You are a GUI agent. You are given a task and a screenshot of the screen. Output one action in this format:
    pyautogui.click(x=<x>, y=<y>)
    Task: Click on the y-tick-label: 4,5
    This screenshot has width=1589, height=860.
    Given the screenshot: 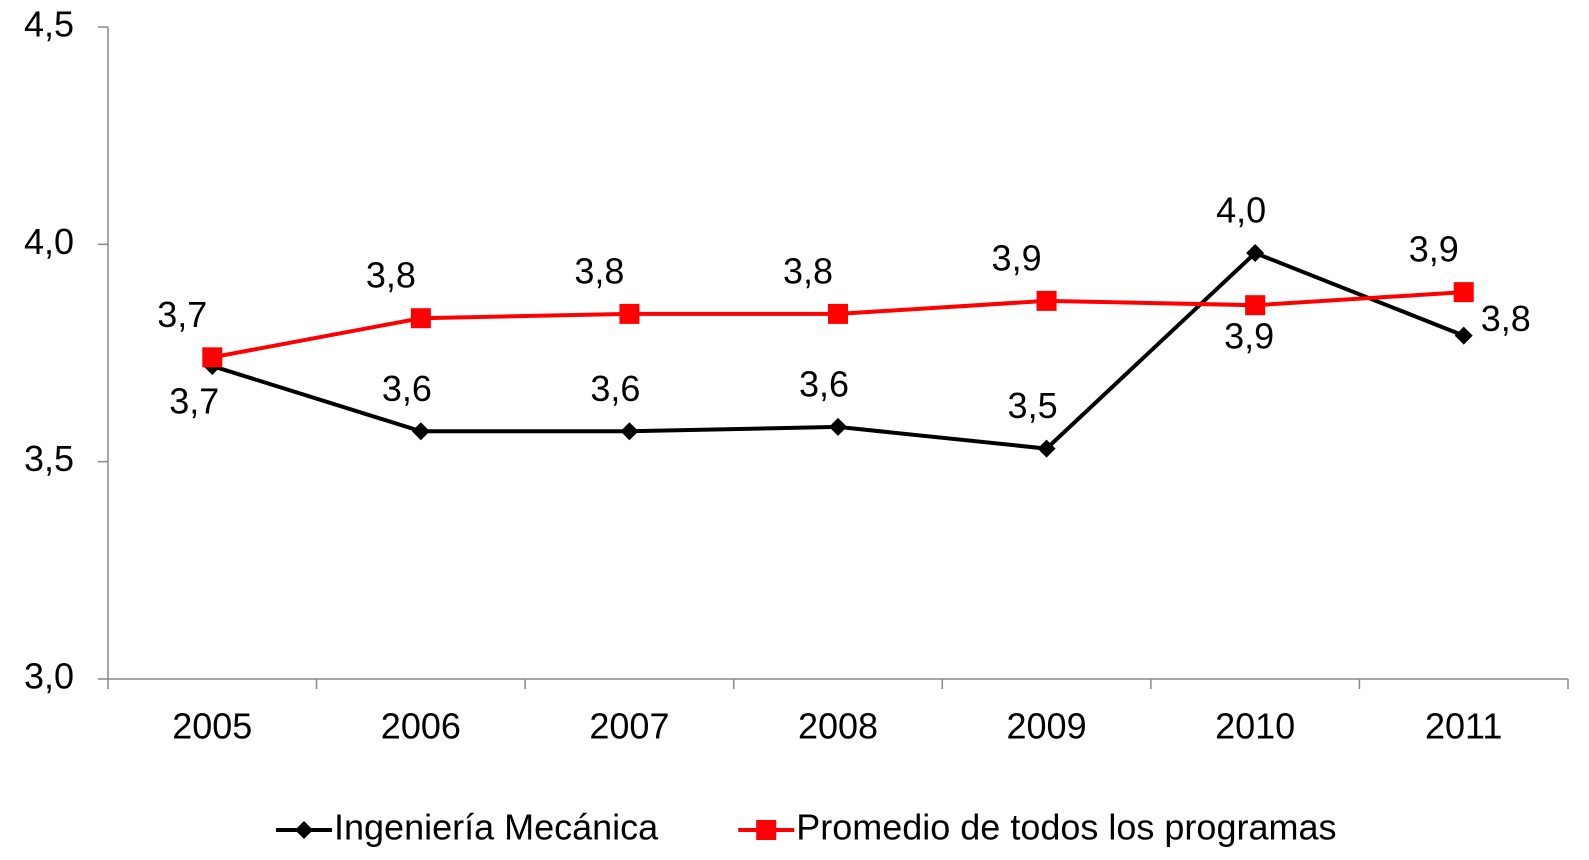 What is the action you would take?
    pyautogui.click(x=49, y=24)
    